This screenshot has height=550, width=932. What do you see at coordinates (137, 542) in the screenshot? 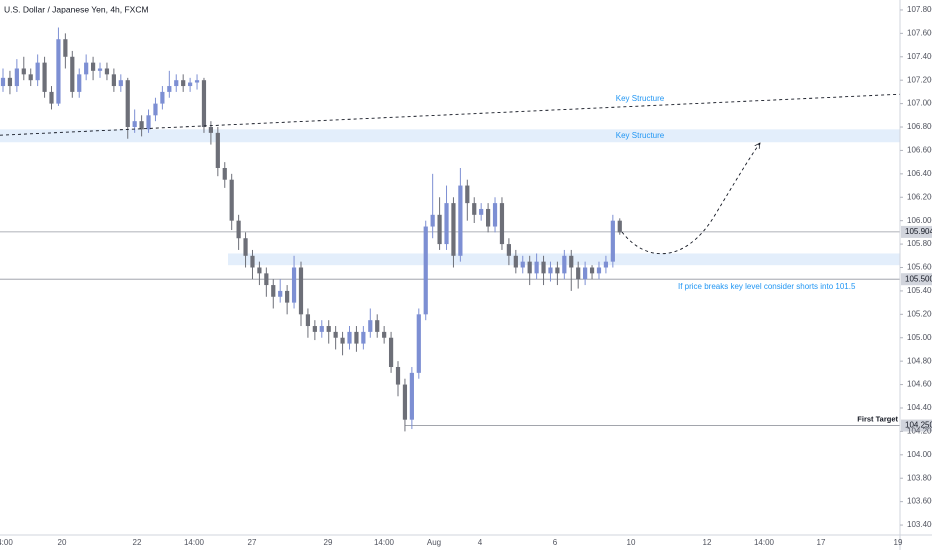
I see `x-tick-label: 22` at bounding box center [137, 542].